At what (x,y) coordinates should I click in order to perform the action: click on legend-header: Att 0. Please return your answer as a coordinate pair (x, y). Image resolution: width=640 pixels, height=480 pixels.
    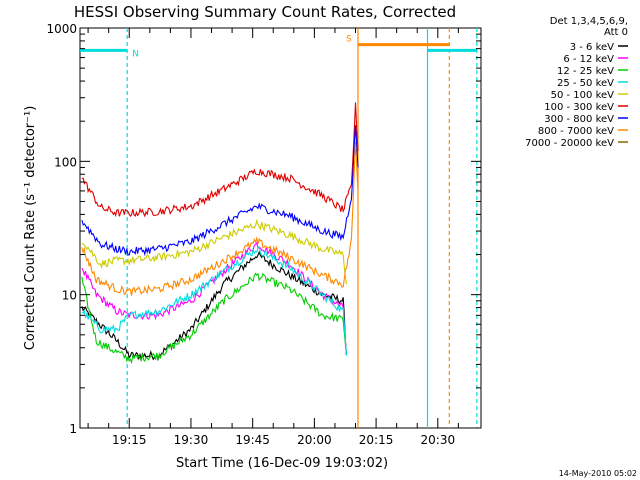
    Looking at the image, I should click on (616, 32).